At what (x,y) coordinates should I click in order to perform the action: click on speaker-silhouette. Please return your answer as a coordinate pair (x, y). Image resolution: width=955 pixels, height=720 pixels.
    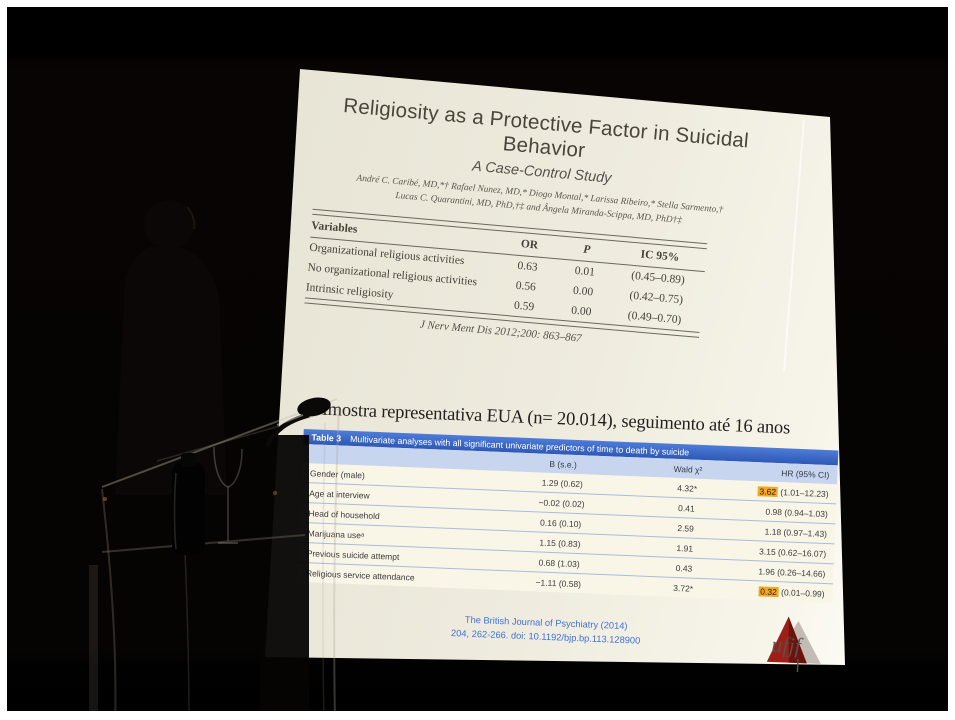
    Looking at the image, I should click on (171, 347).